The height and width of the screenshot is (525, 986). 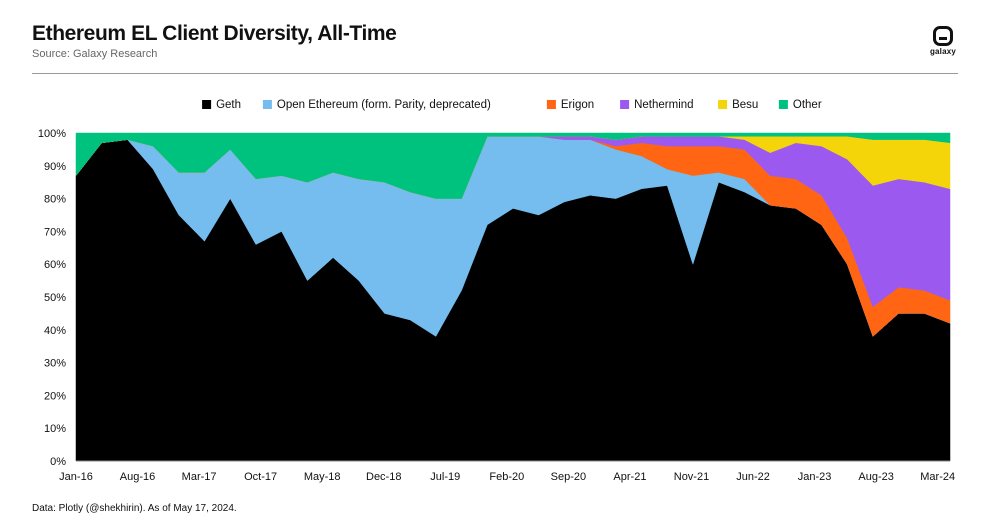 I want to click on x-tick-label: Aug-16, so click(x=137, y=477).